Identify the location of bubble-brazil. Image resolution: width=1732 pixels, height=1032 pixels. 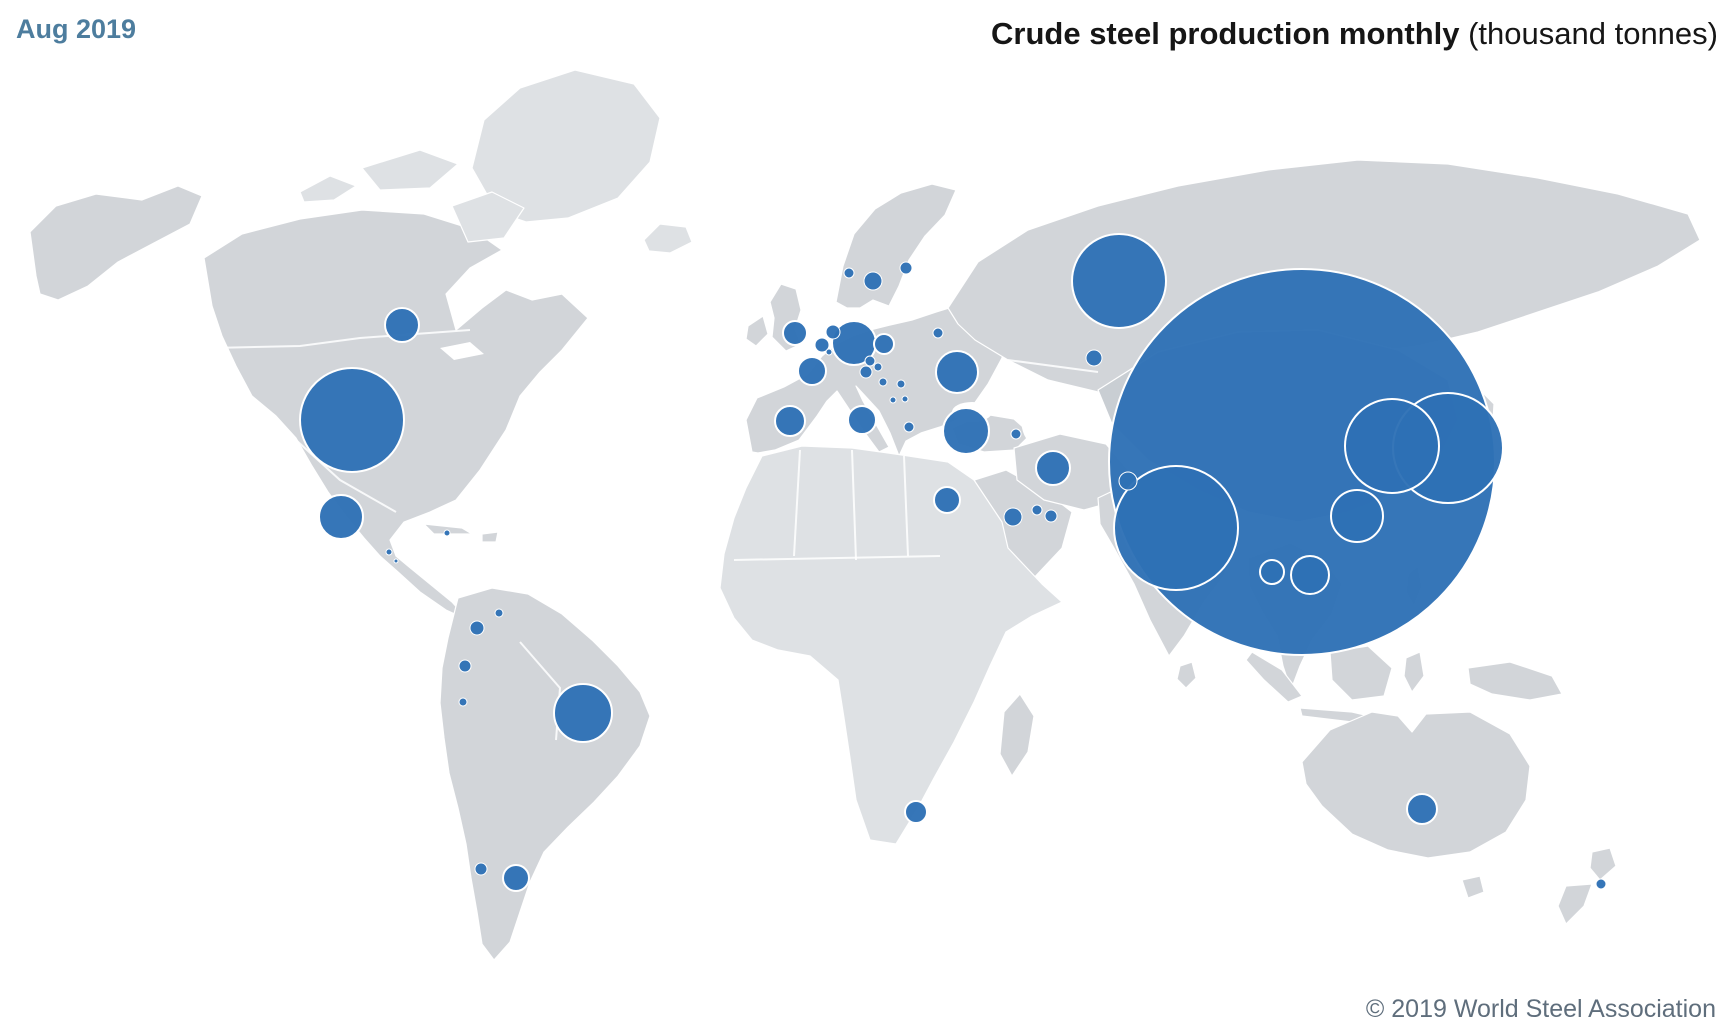
(583, 713).